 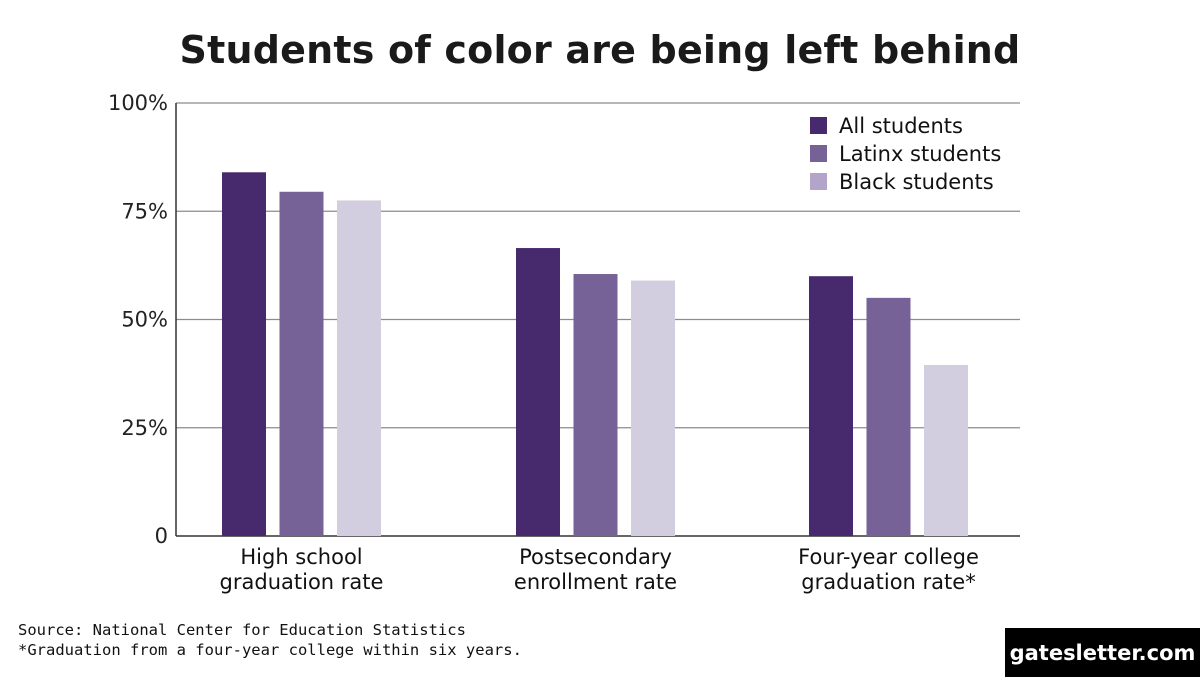 I want to click on brand-badge: gatesletter.com, so click(x=1102, y=652).